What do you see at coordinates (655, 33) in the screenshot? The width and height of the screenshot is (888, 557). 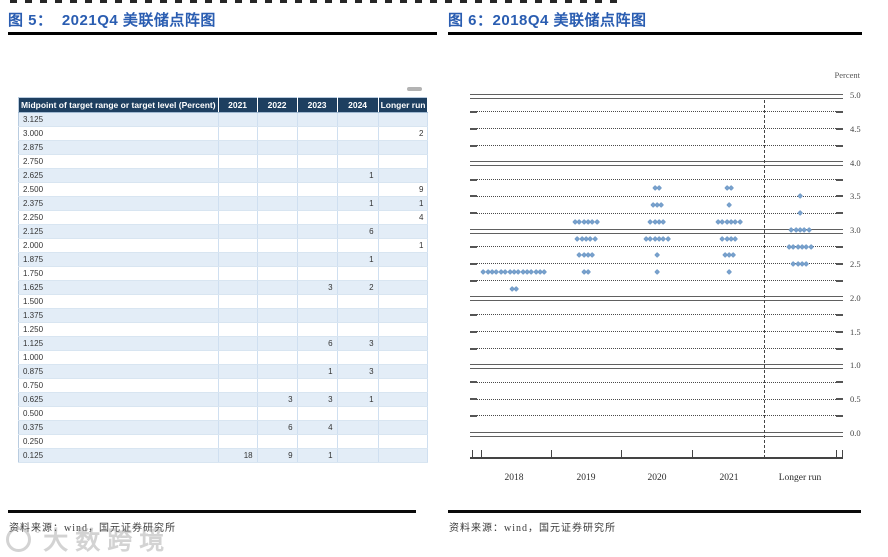 I see `figure6-title-rule` at bounding box center [655, 33].